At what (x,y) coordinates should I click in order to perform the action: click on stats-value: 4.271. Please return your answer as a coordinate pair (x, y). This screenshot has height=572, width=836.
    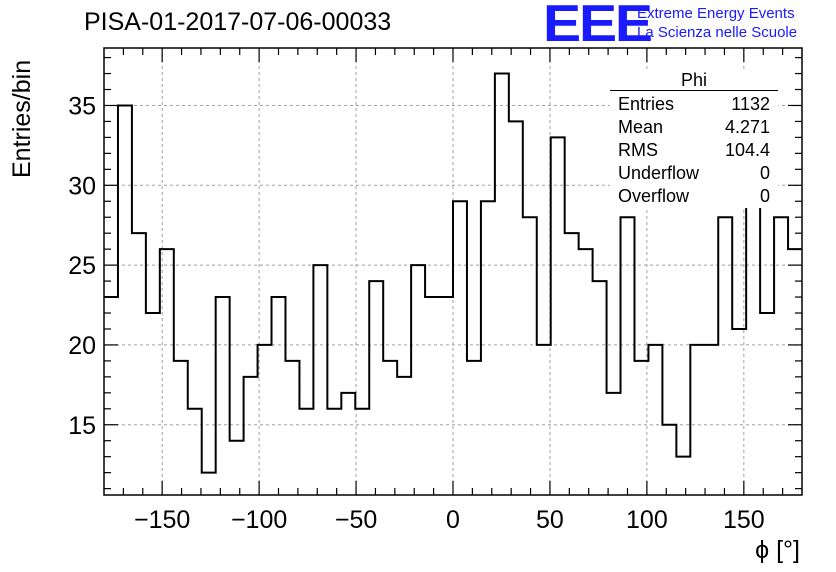
    Looking at the image, I should click on (747, 127).